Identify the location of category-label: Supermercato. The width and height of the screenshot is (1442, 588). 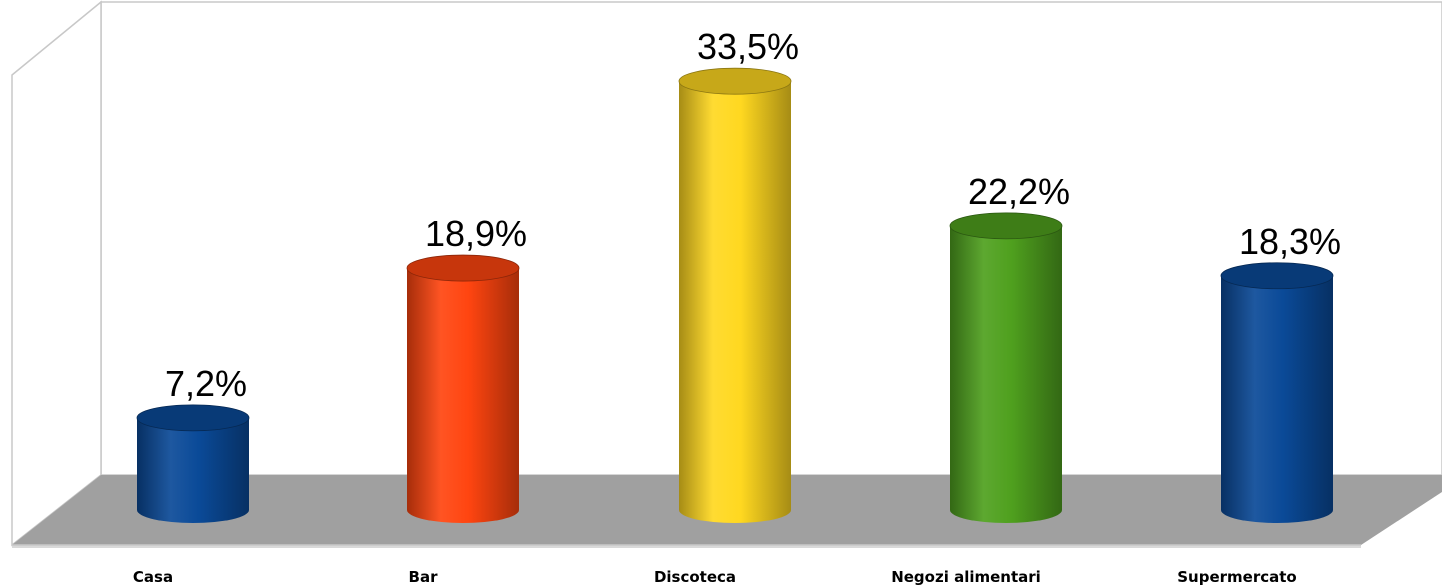
(1236, 577).